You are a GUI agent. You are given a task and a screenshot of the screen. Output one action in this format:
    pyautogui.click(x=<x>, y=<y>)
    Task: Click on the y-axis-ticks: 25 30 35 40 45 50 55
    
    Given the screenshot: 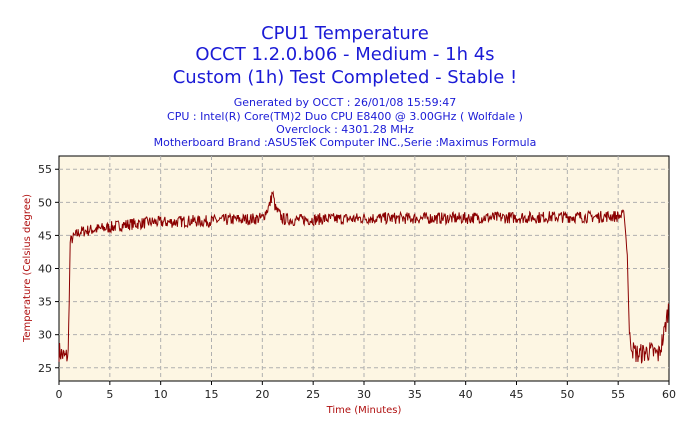 What is the action you would take?
    pyautogui.click(x=48, y=269)
    